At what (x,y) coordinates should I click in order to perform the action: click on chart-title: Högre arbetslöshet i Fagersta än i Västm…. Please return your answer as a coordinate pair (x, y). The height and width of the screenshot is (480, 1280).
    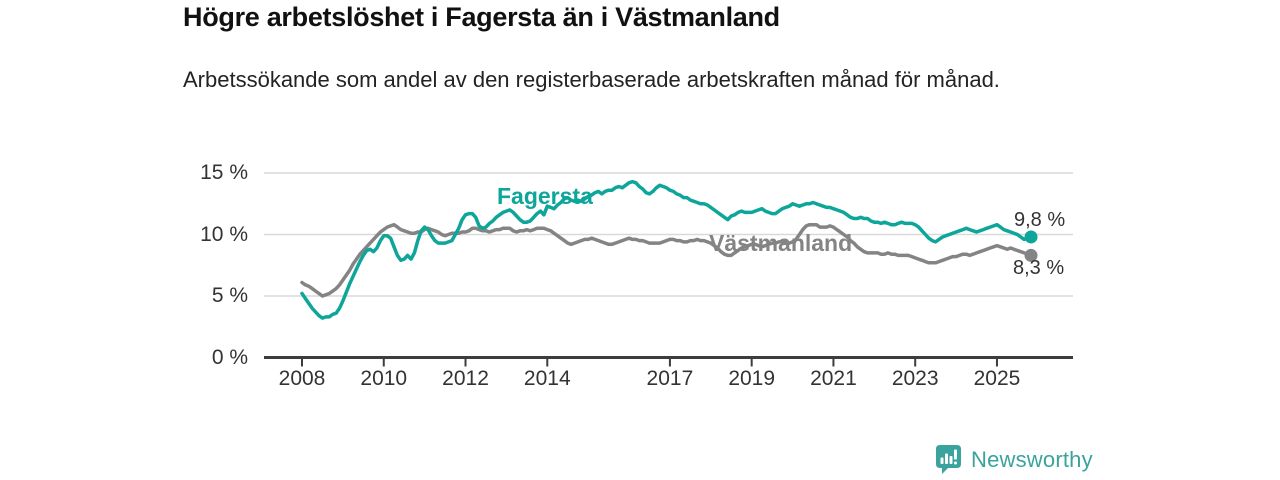
    Looking at the image, I should click on (481, 17).